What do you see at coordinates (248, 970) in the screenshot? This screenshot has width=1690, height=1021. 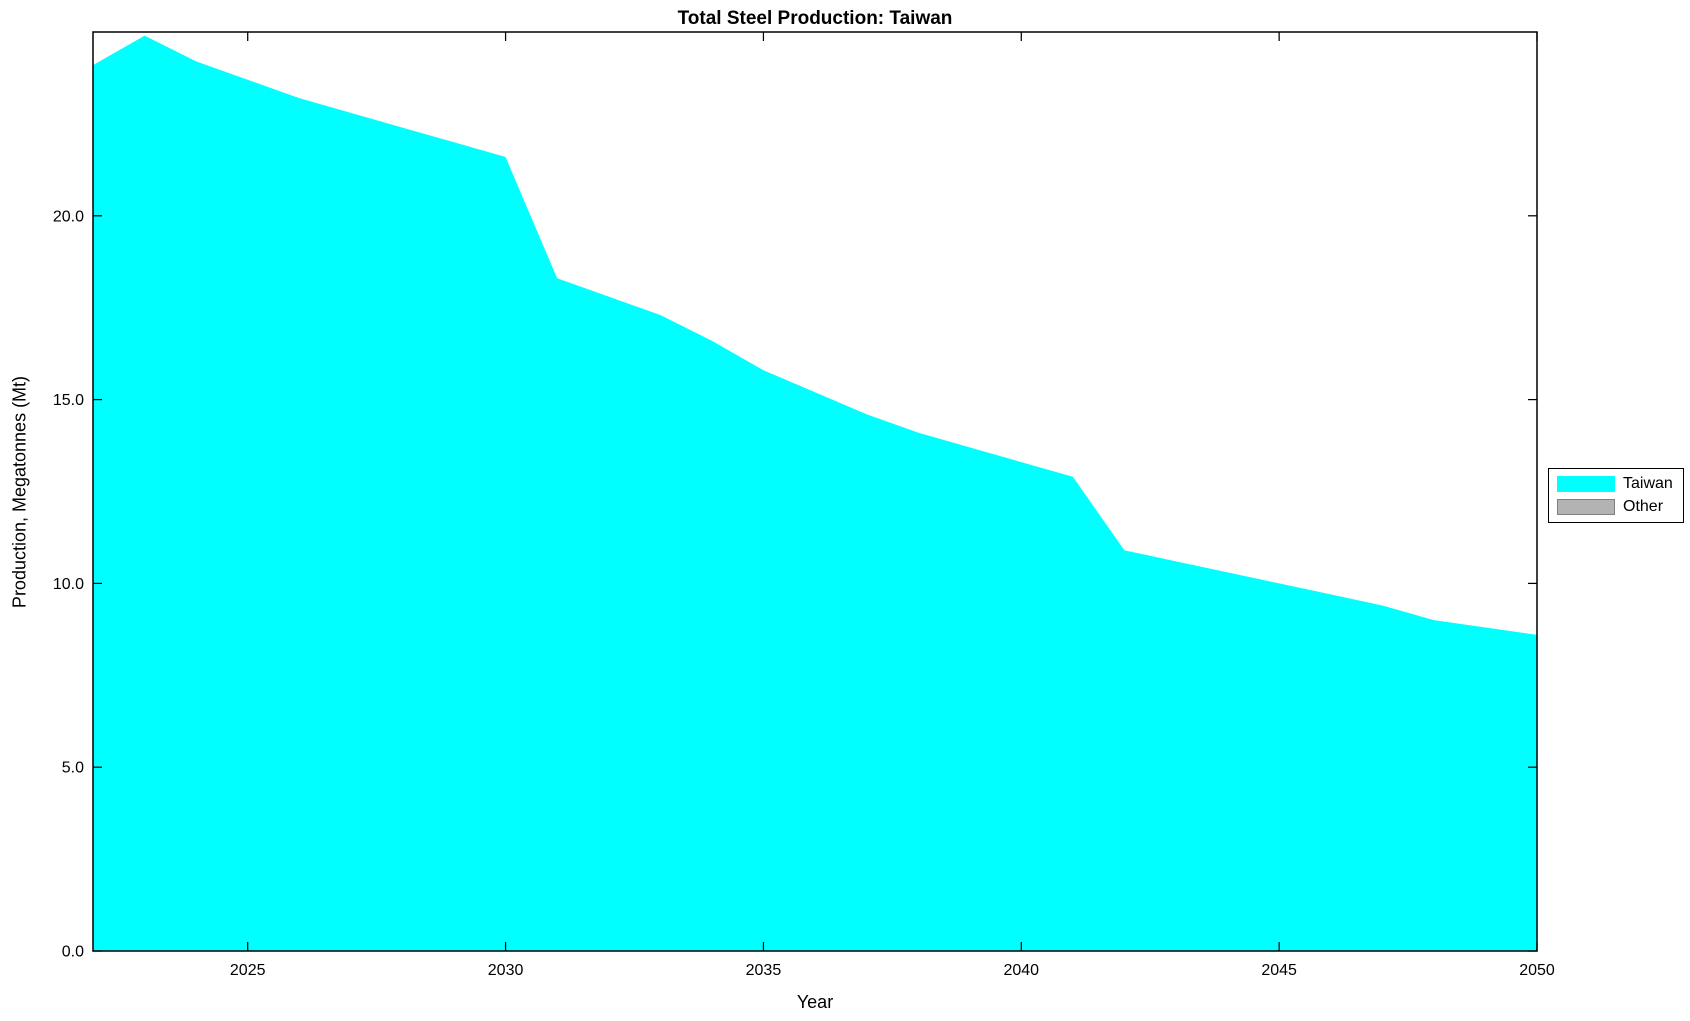 I see `x-tick-label: 2025` at bounding box center [248, 970].